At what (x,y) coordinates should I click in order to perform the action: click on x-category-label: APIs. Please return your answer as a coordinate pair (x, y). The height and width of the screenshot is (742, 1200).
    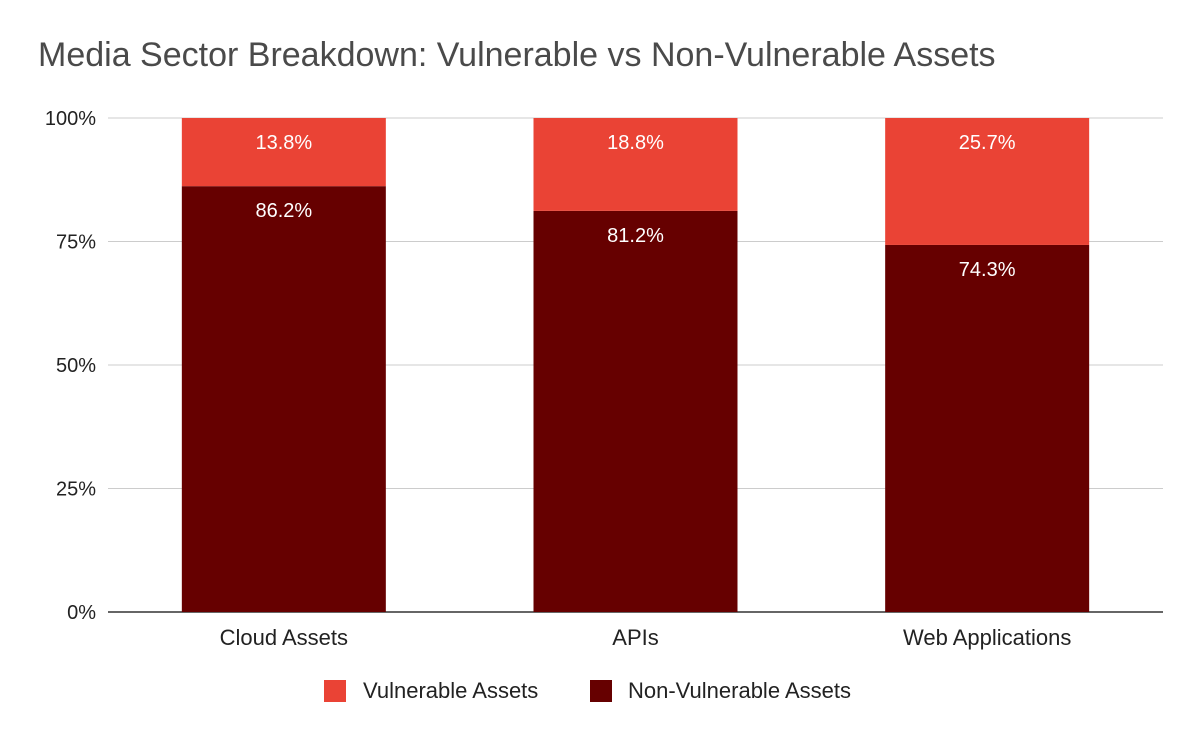
    Looking at the image, I should click on (635, 637).